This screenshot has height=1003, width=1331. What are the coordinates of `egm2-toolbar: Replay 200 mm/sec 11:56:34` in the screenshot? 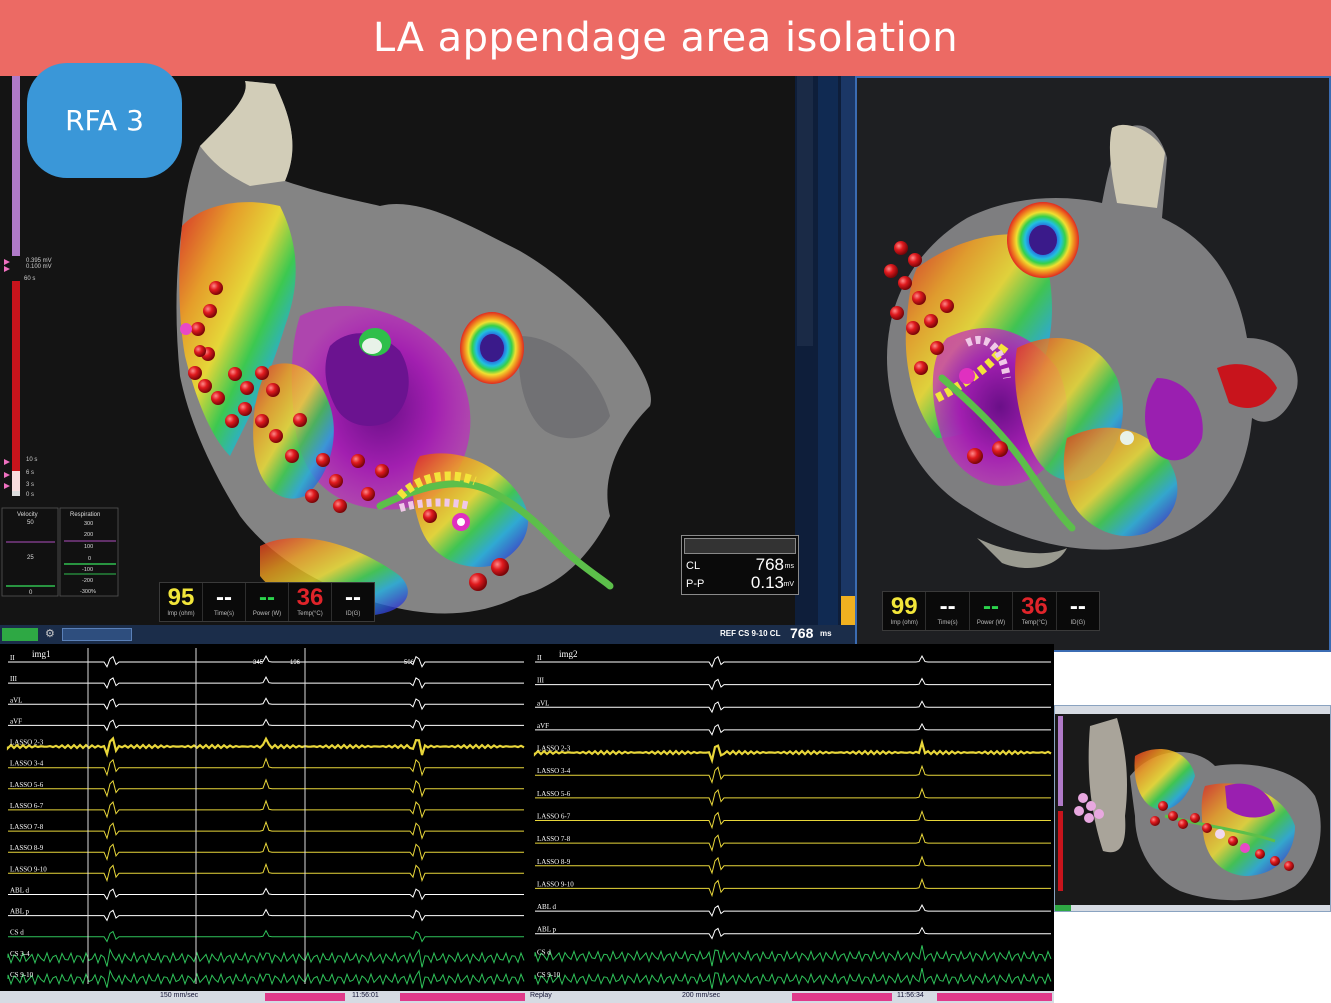 It's located at (790, 997).